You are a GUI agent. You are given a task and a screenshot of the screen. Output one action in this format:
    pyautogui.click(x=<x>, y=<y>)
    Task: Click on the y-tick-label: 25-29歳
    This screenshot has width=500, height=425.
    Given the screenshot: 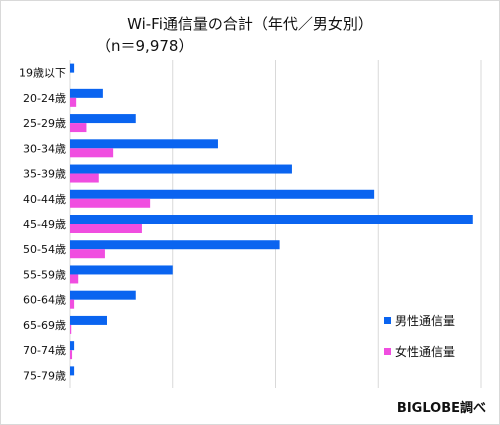 What is the action you would take?
    pyautogui.click(x=44, y=123)
    